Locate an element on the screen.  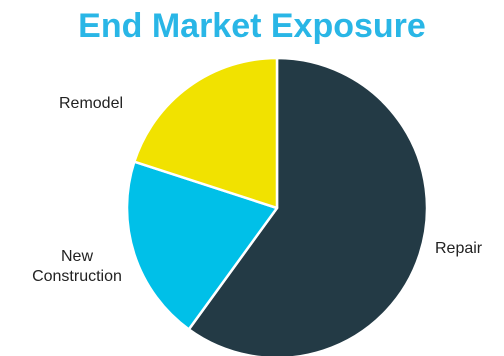
pie-slice-remodel is located at coordinates (206, 133).